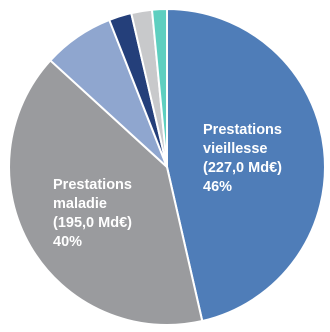 Image resolution: width=330 pixels, height=332 pixels. I want to click on slice-label-maladie: Prestations maladie (195,0 Md€) 40%, so click(94, 213).